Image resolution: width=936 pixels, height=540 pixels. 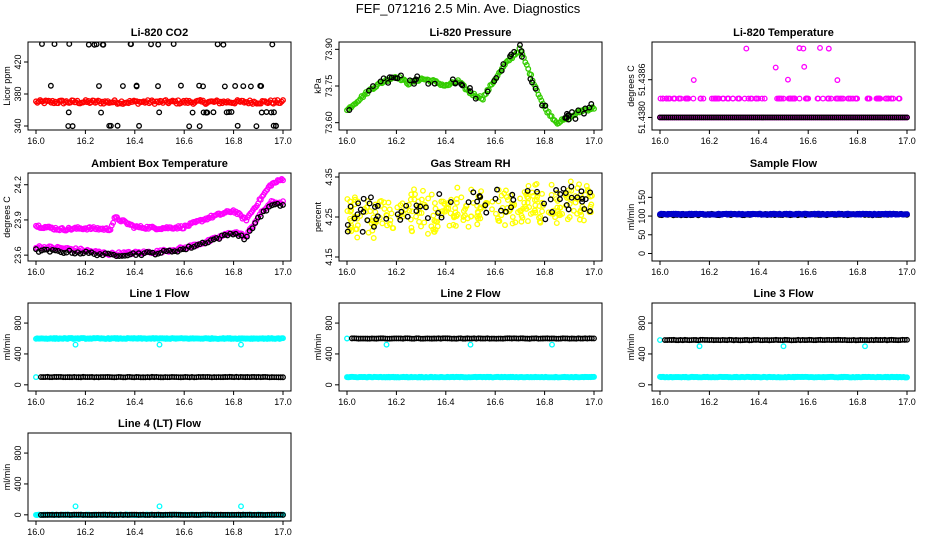 What do you see at coordinates (159, 164) in the screenshot?
I see `chart-title: Ambient Box Temperature` at bounding box center [159, 164].